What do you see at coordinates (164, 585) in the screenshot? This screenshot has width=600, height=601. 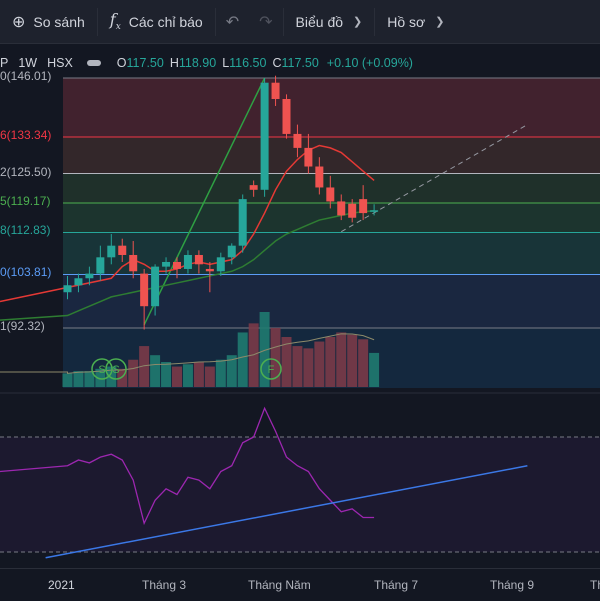 I see `time-axis-label: Tháng 3` at bounding box center [164, 585].